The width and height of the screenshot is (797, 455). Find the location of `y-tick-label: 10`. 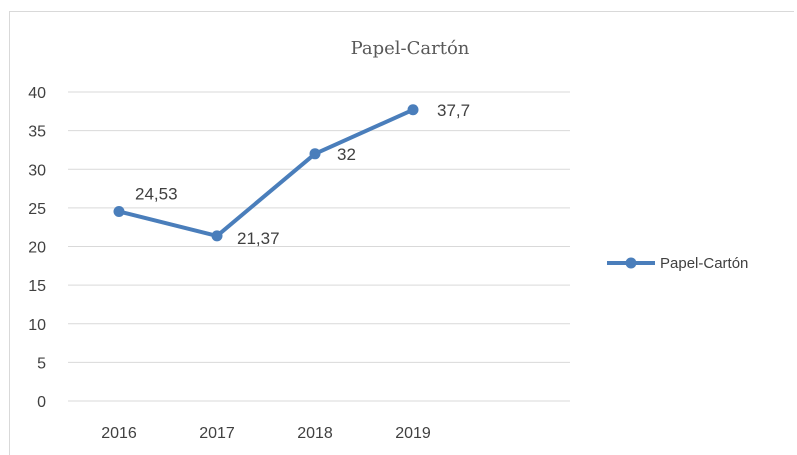

y-tick-label: 10 is located at coordinates (37, 325).